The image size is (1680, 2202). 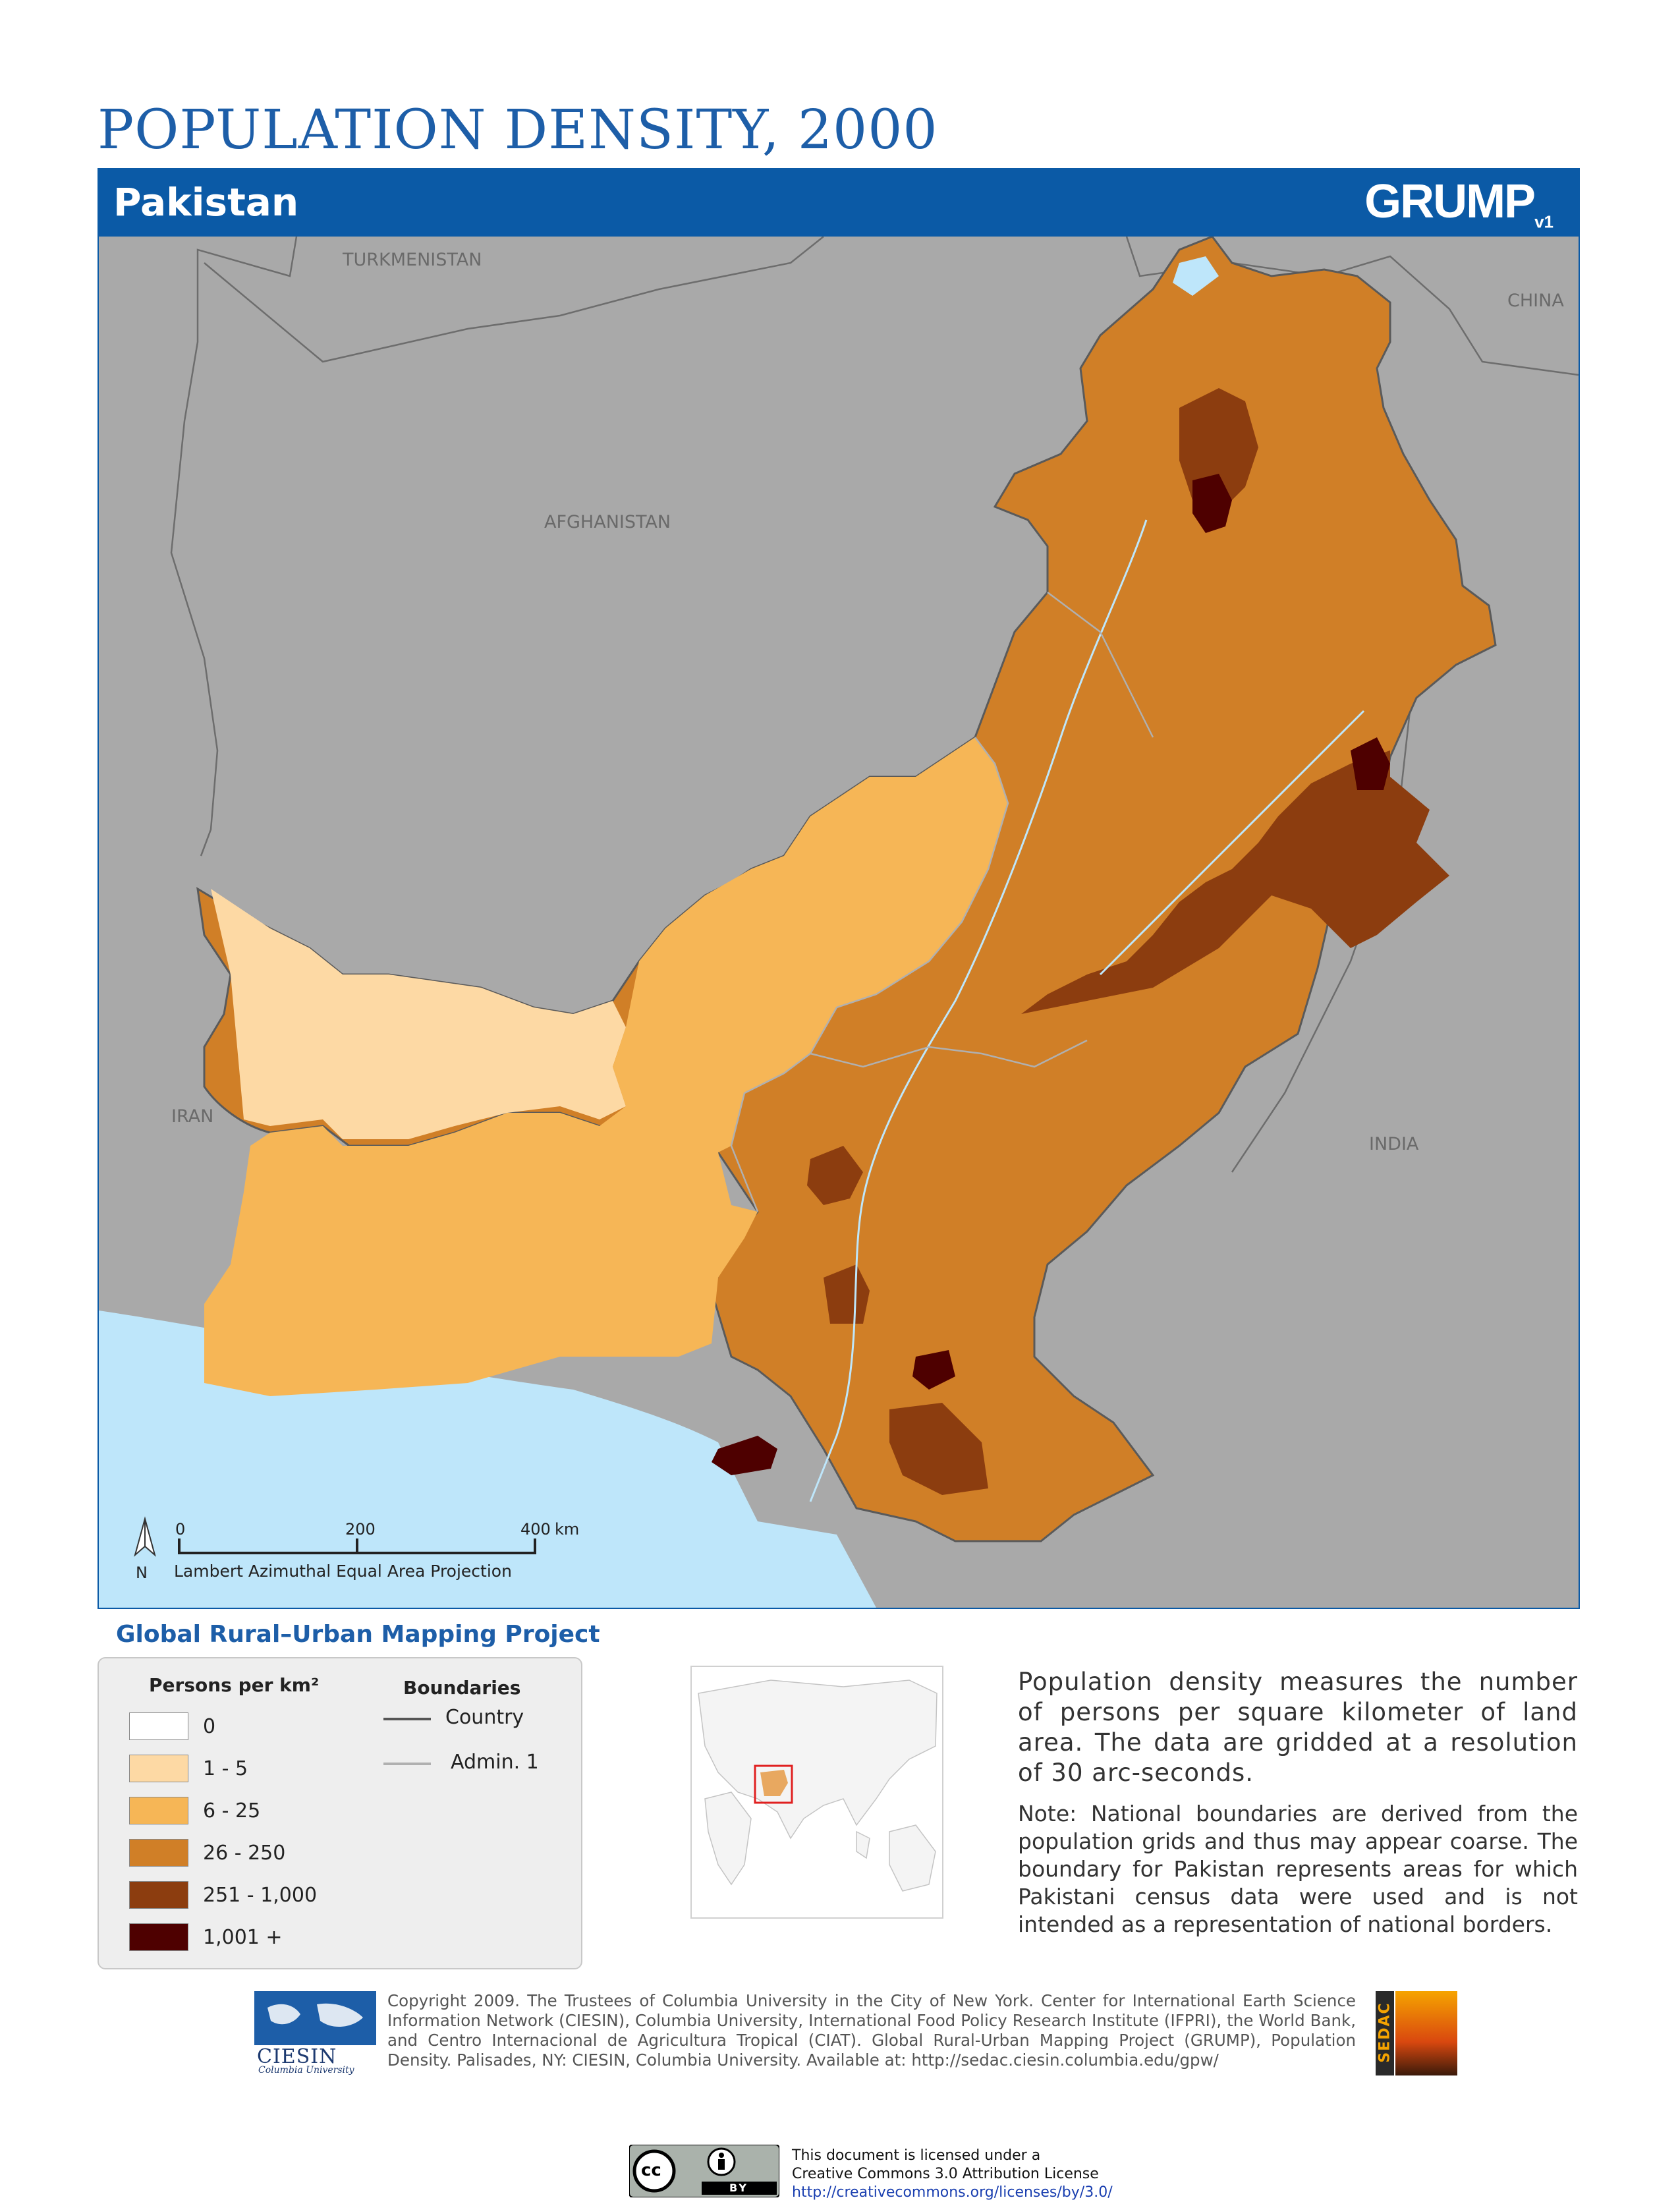 What do you see at coordinates (1450, 201) in the screenshot?
I see `grump-logo-text: GRUMP` at bounding box center [1450, 201].